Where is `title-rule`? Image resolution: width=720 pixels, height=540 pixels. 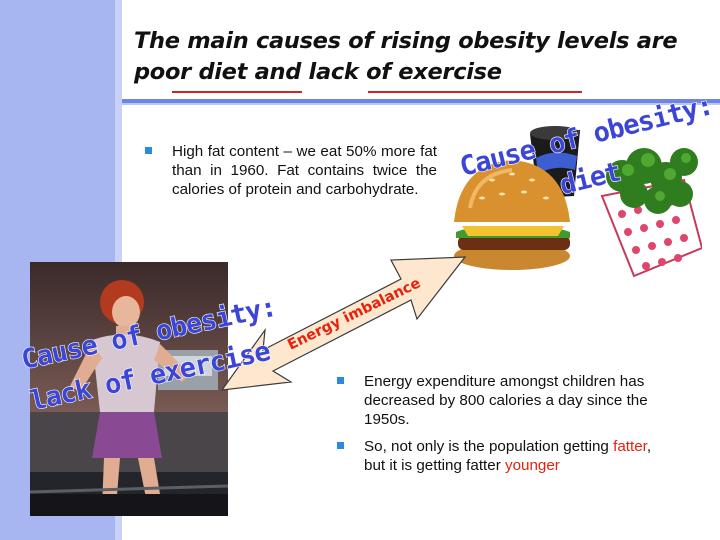
title-rule is located at coordinates (421, 102).